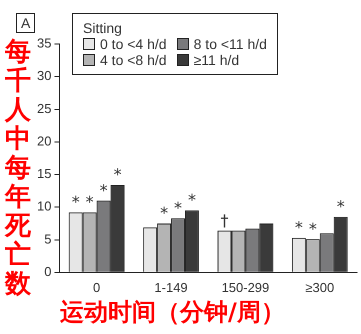 The image size is (361, 334). Describe the element at coordinates (44, 206) in the screenshot. I see `y-tick-label: 10` at that location.